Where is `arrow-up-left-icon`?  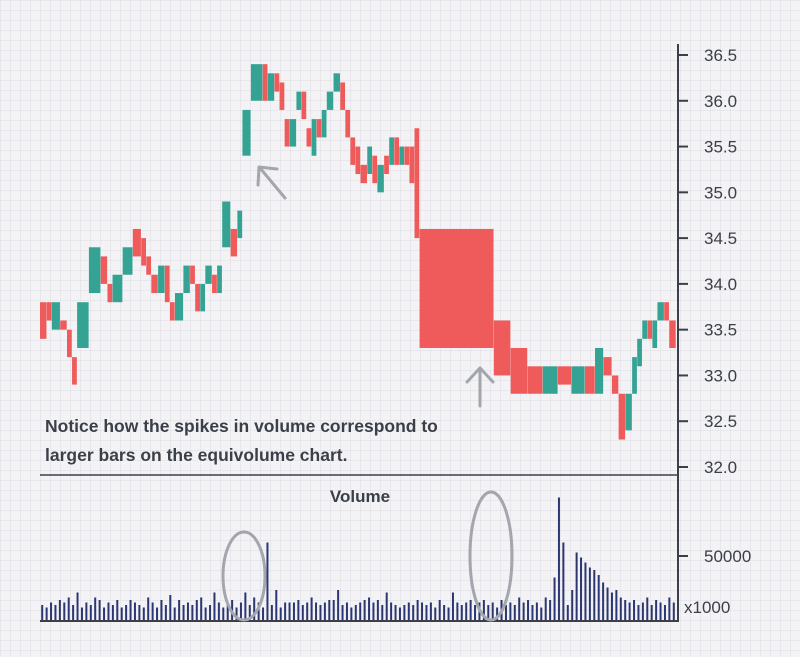
arrow-up-left-icon is located at coordinates (271, 182).